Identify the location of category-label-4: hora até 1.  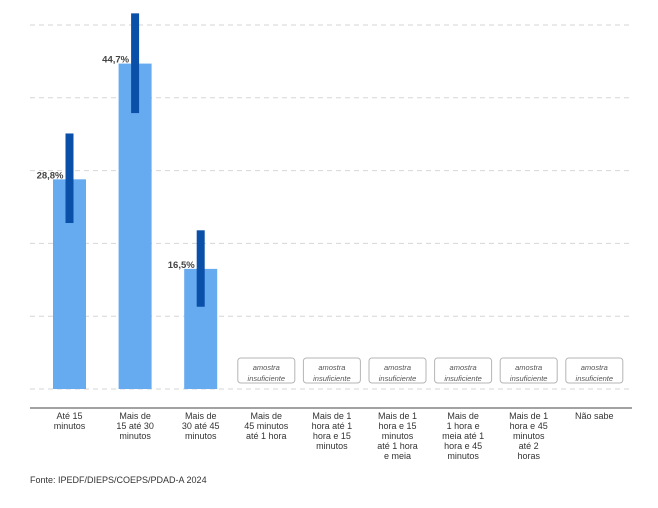
(332, 426).